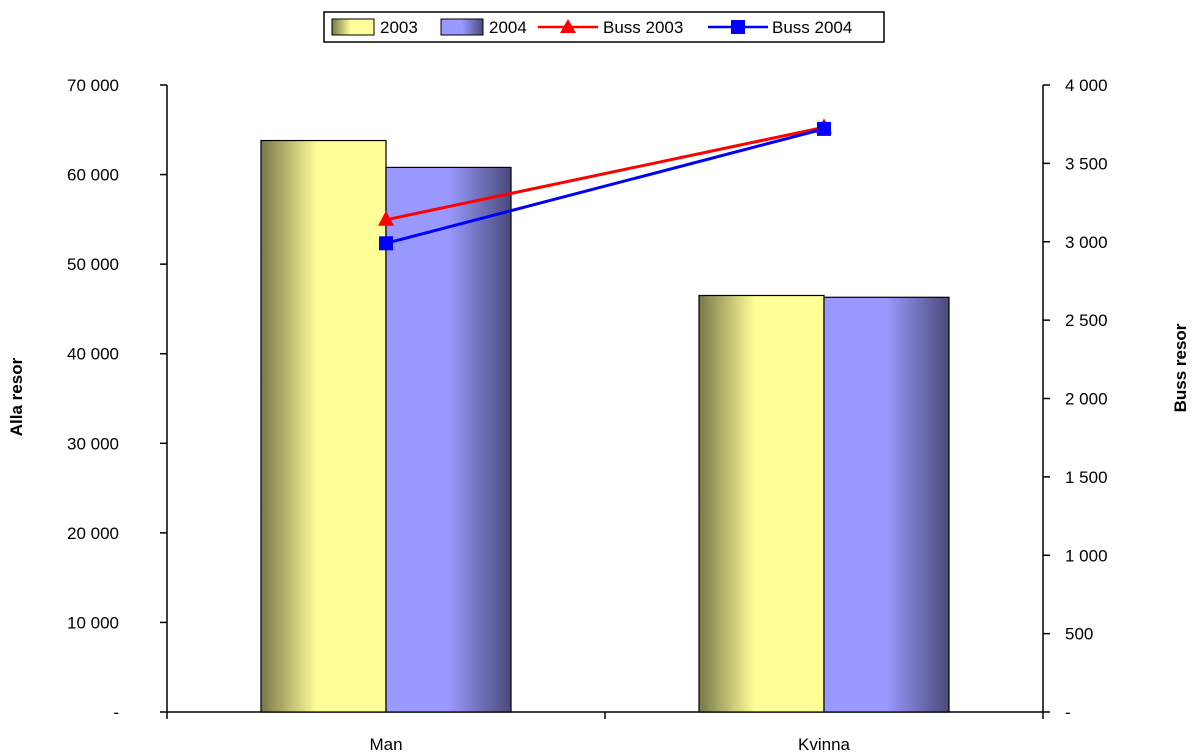  I want to click on legend-label-2003: 2003, so click(399, 27).